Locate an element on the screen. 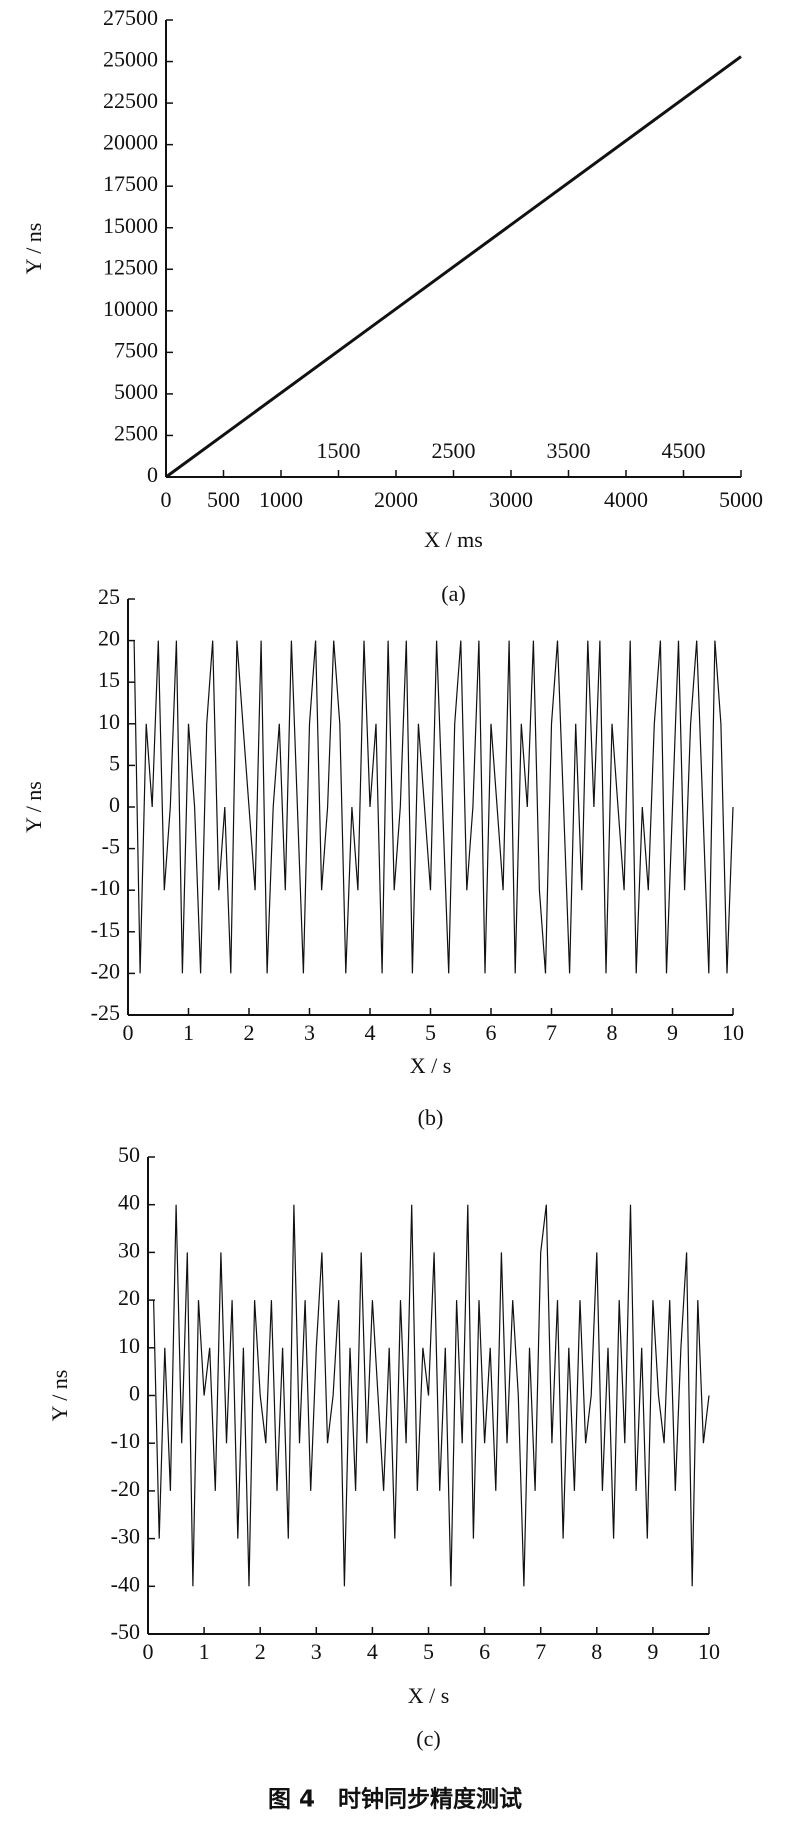 The image size is (791, 1833). x-tick-label: 4000 is located at coordinates (626, 499).